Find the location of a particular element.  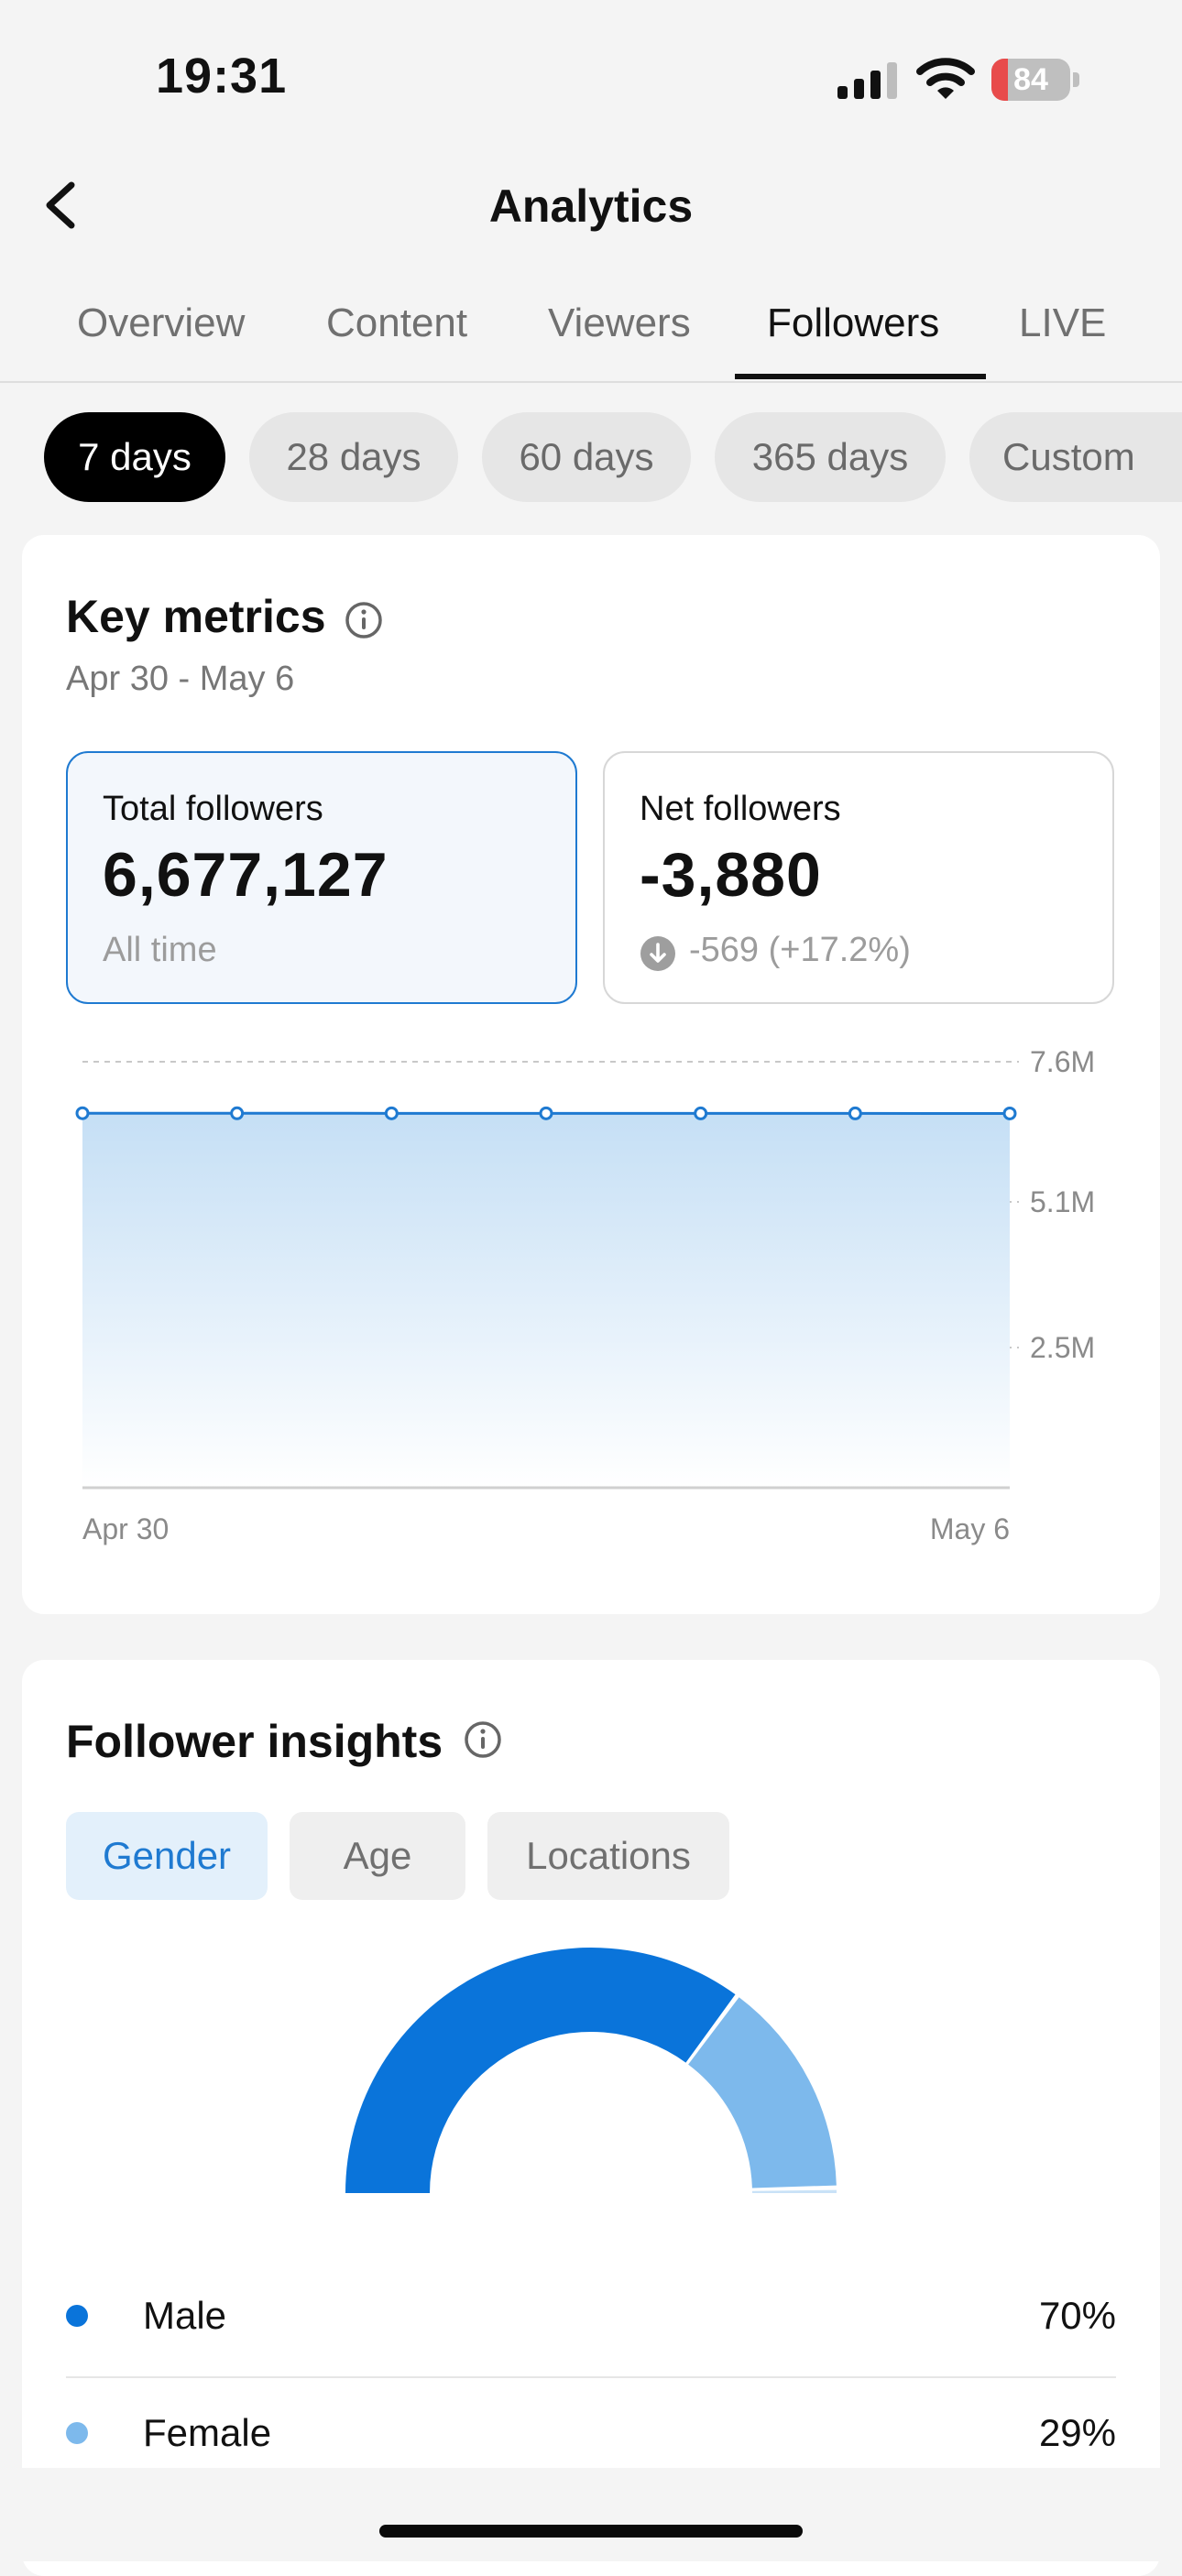

net-followers-change: -569 (+17.2%) is located at coordinates (800, 950).